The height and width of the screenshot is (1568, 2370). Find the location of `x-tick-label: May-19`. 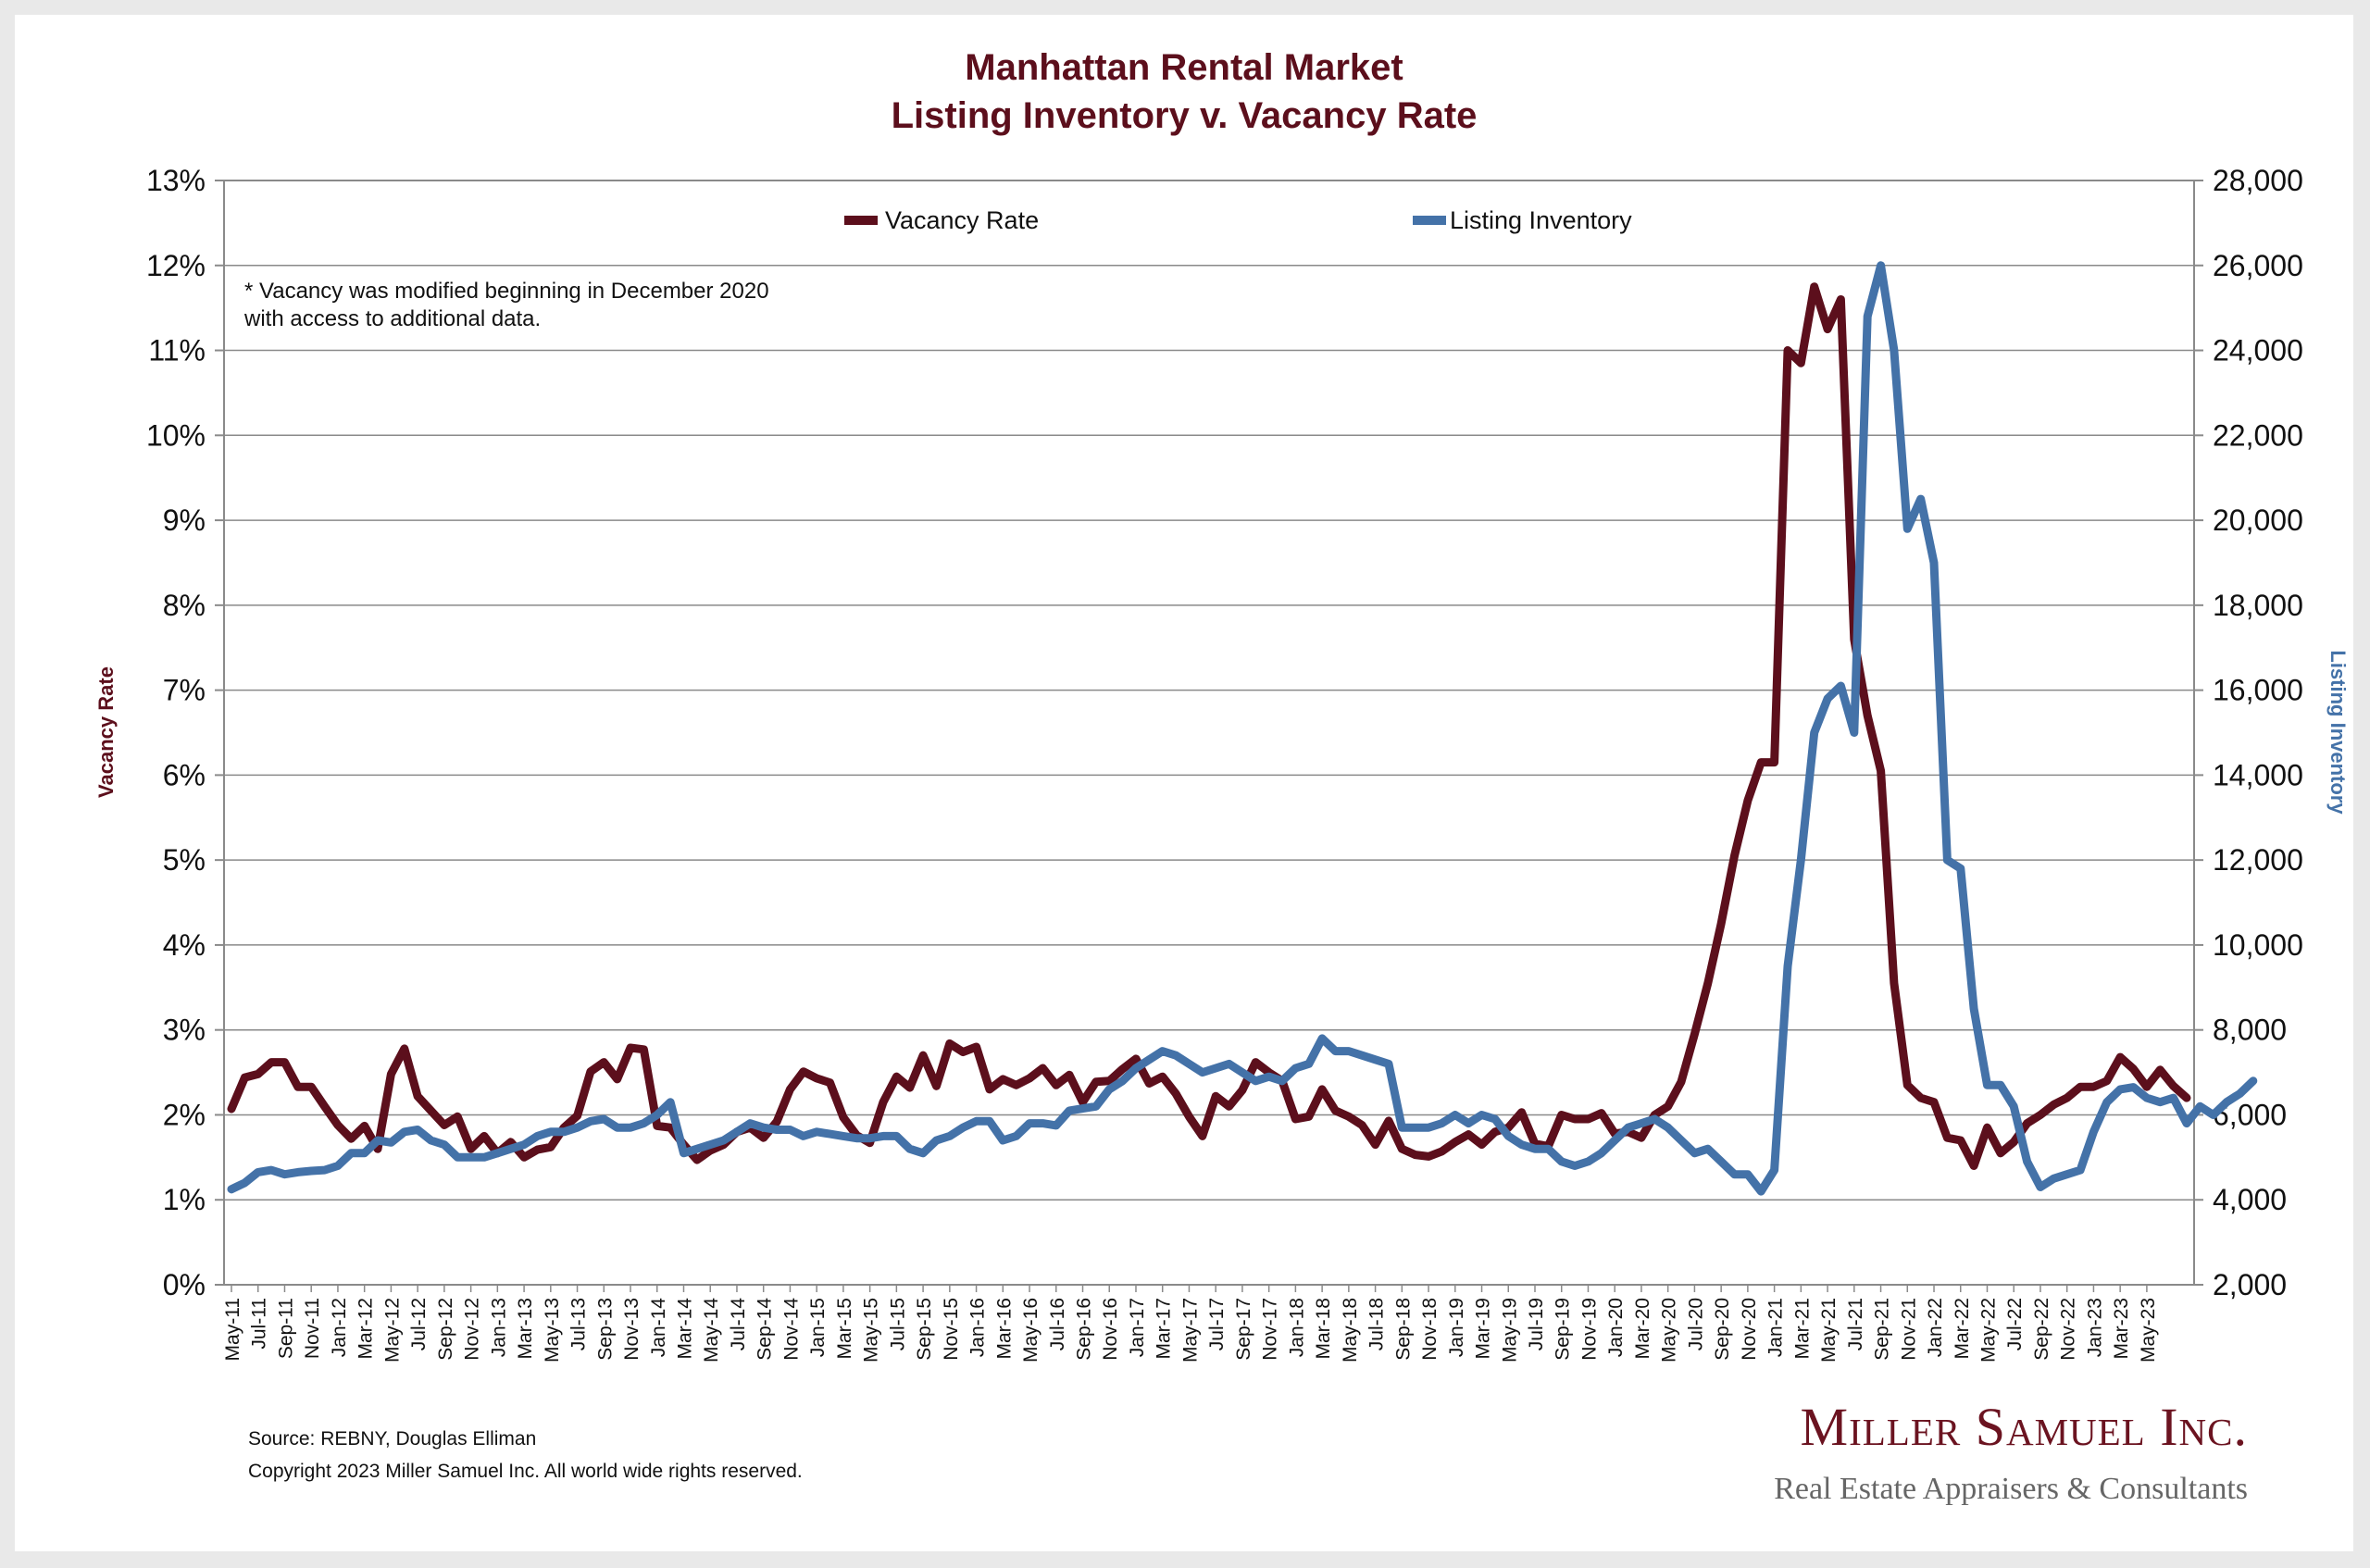

x-tick-label: May-19 is located at coordinates (1509, 1330).